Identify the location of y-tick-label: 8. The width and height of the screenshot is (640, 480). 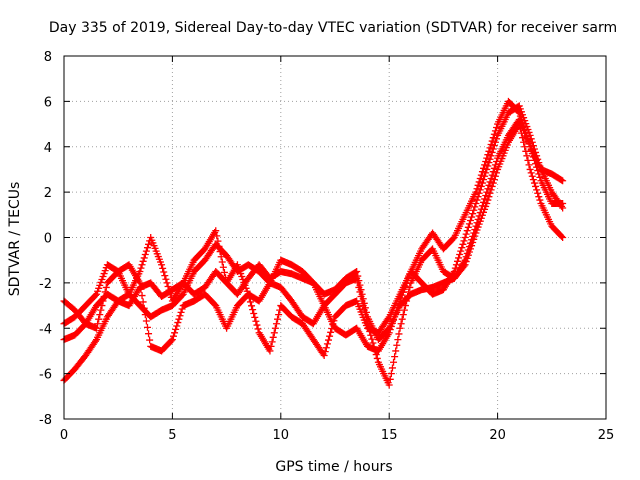
(48, 57).